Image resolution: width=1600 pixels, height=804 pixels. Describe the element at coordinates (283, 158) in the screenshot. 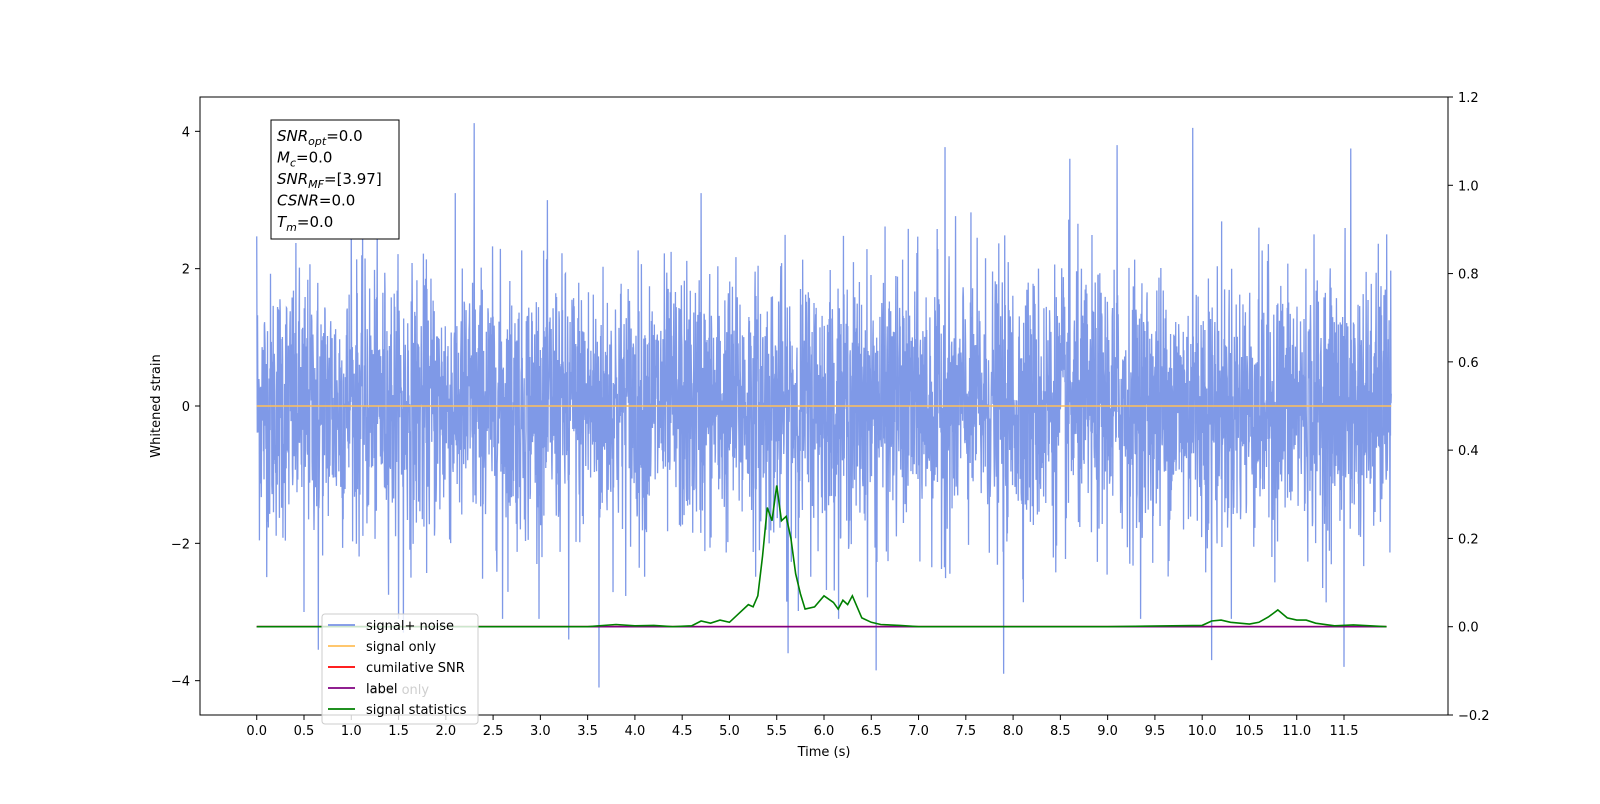

I see `annotation-symbol: M` at that location.